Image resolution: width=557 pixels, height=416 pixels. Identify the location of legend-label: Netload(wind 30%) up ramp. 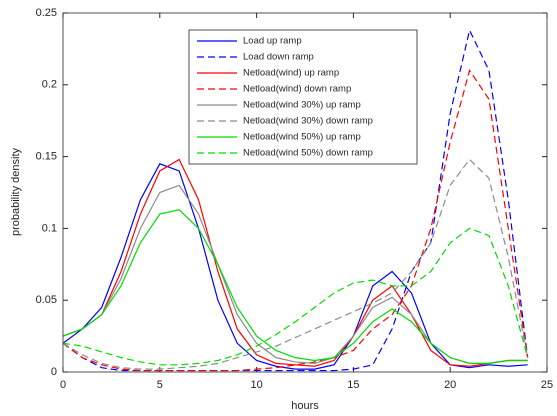
(302, 105).